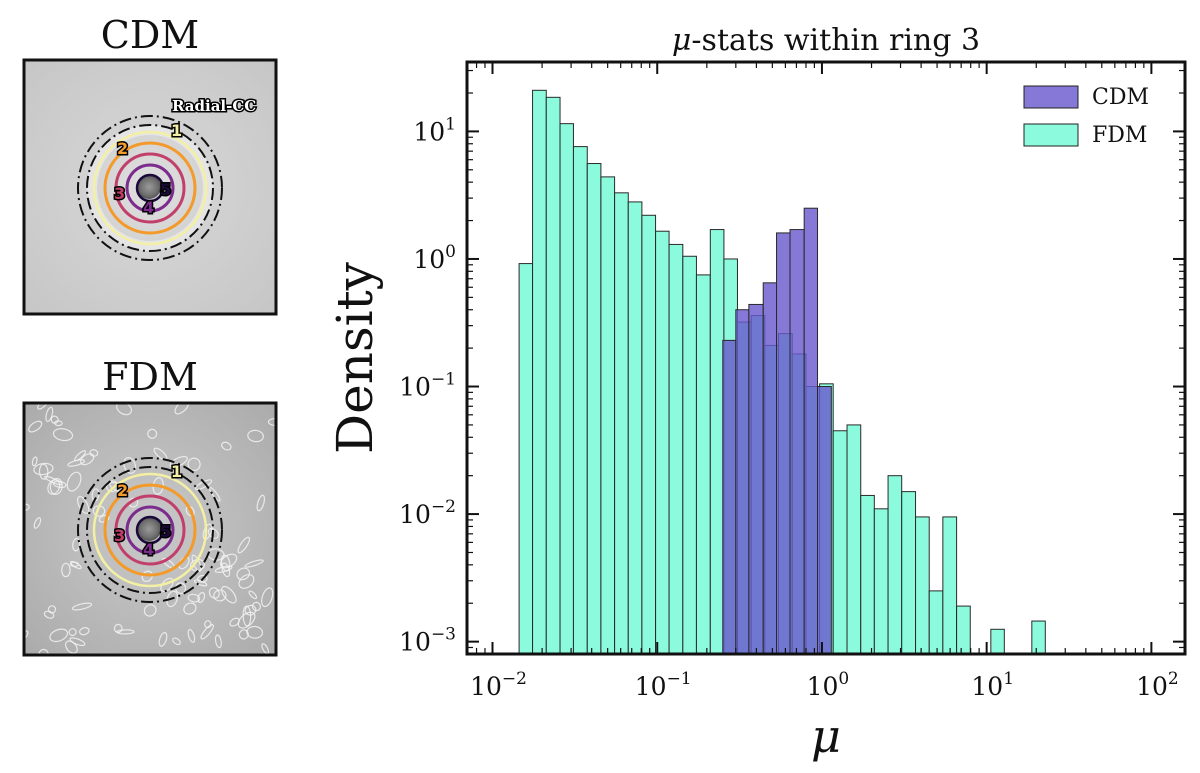 This screenshot has height=773, width=1200. I want to click on legend-swatch-cdm, so click(1051, 97).